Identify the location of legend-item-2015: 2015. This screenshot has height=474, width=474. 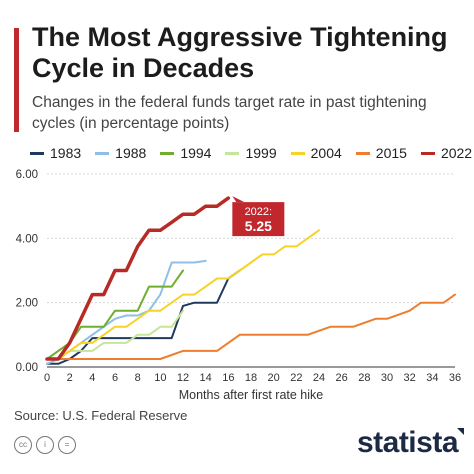
(381, 153).